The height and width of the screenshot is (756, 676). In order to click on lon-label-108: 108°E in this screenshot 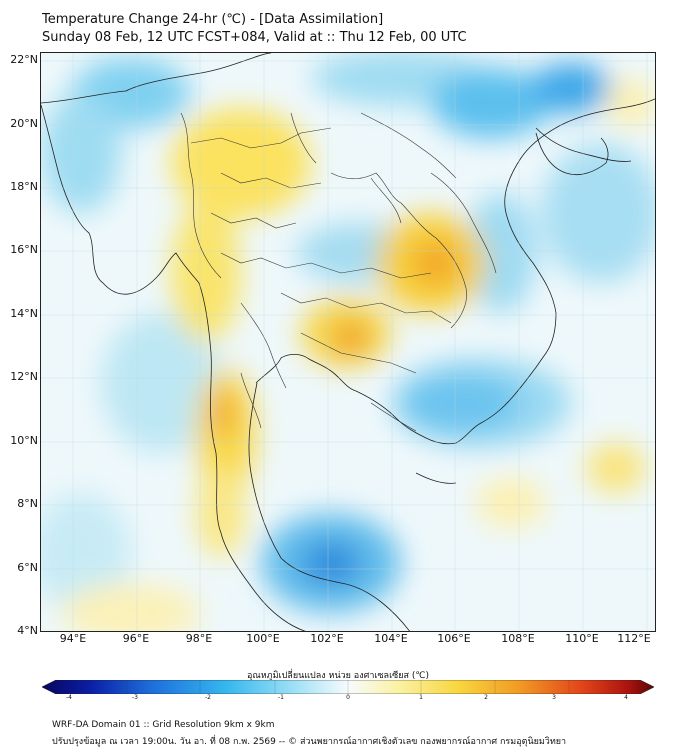, I will do `click(518, 638)`.